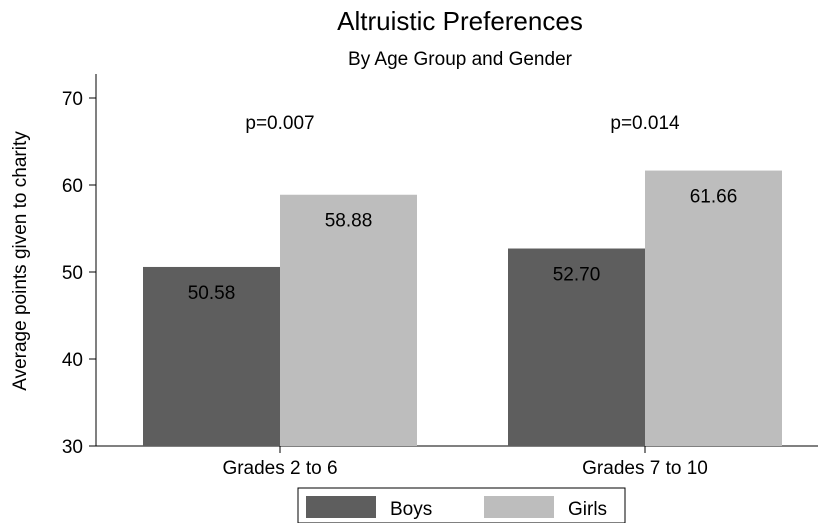 This screenshot has height=523, width=818. Describe the element at coordinates (714, 197) in the screenshot. I see `data-label: 61.66` at that location.